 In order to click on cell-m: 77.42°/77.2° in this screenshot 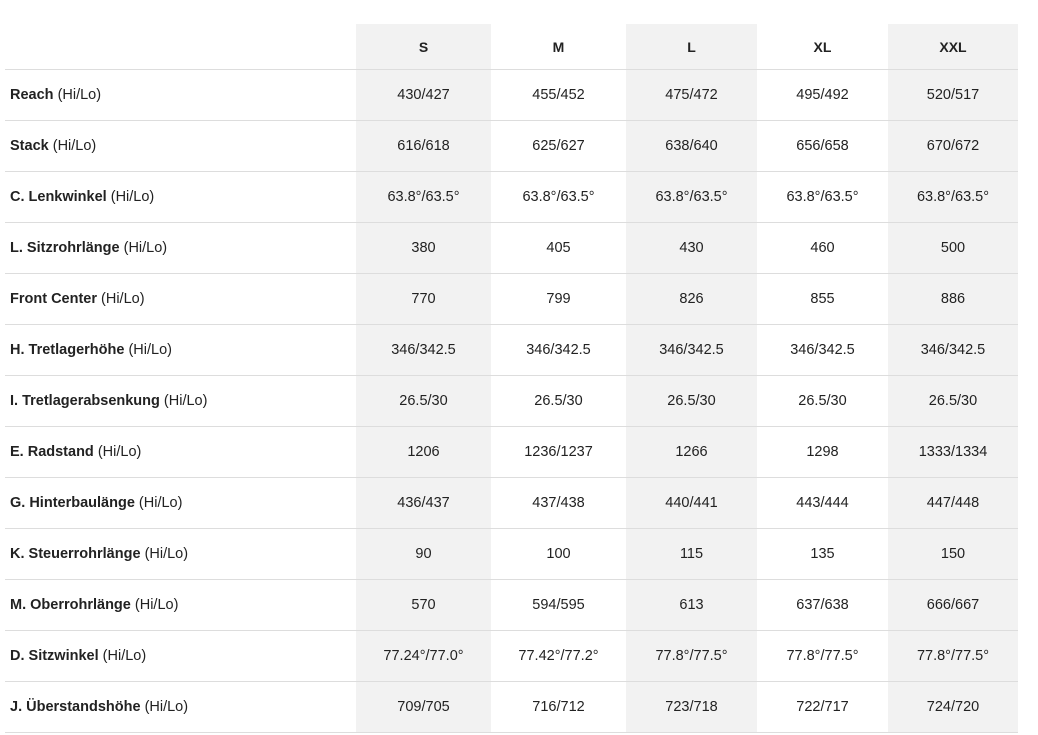, I will do `click(558, 656)`.